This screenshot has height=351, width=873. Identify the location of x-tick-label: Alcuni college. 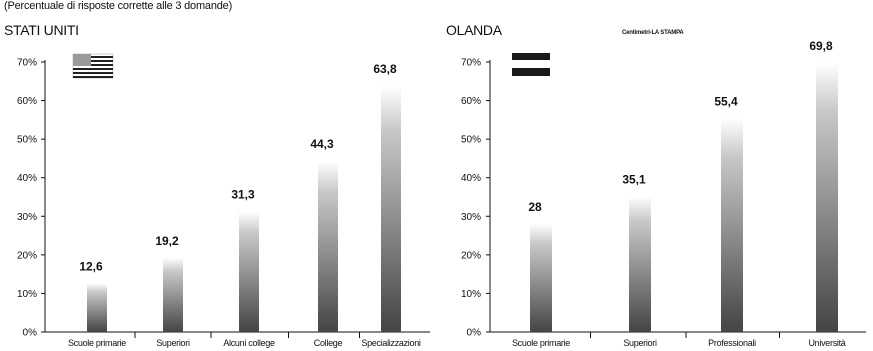
(249, 343).